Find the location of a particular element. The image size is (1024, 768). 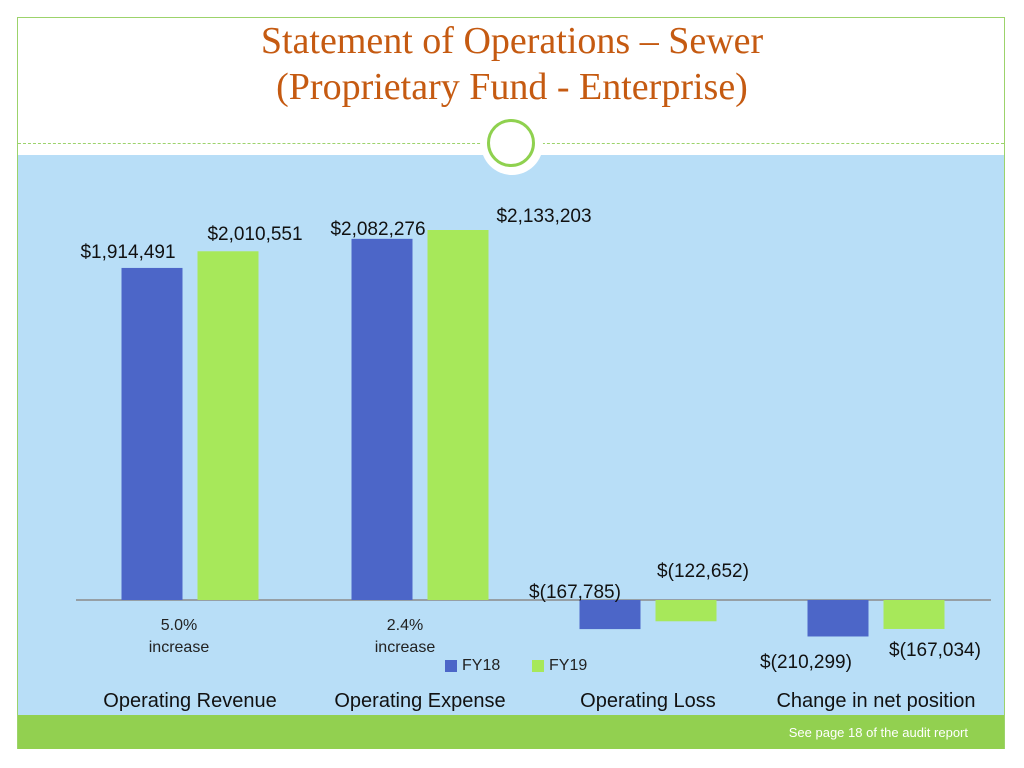

expense-change-word: increase is located at coordinates (405, 647).